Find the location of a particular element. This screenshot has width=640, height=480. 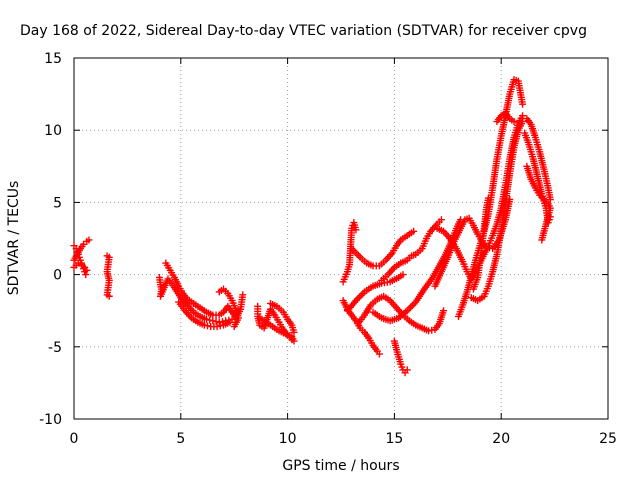

x-tick-label: 10 is located at coordinates (288, 439).